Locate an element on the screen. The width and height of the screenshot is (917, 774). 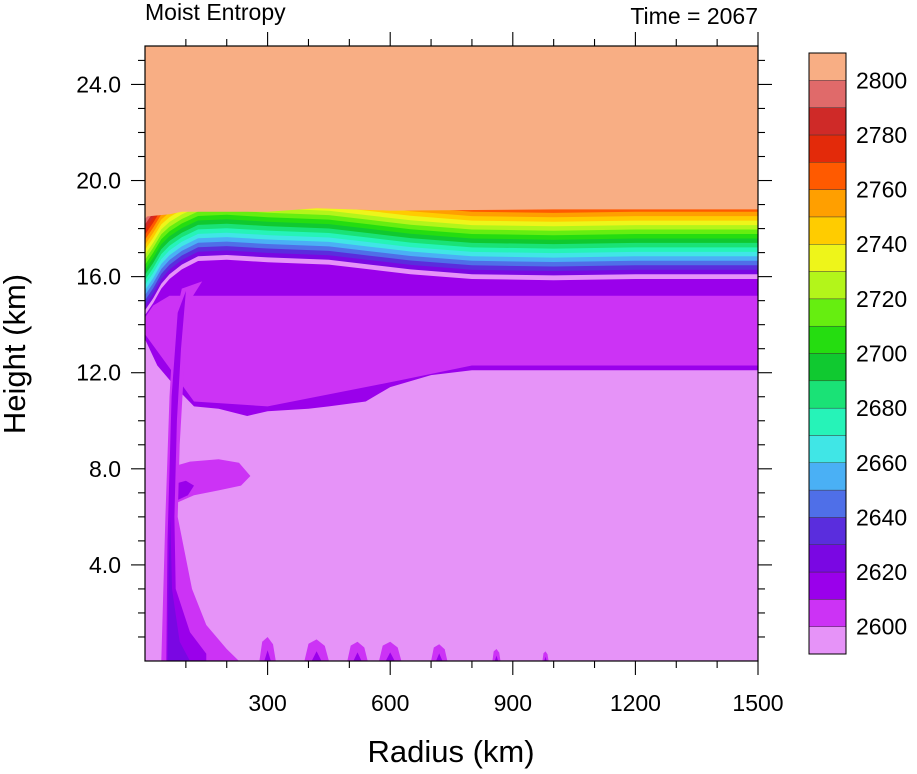
y-tick-label: 12.0 is located at coordinates (98, 373).